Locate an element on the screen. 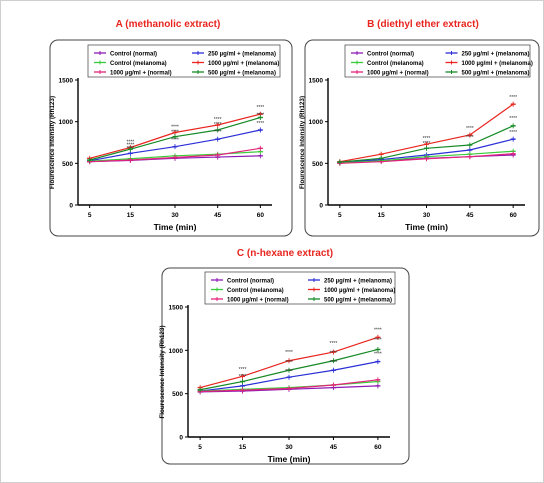 This screenshot has height=483, width=544. panel-b-title: B (diethyl ether extract) is located at coordinates (423, 24).